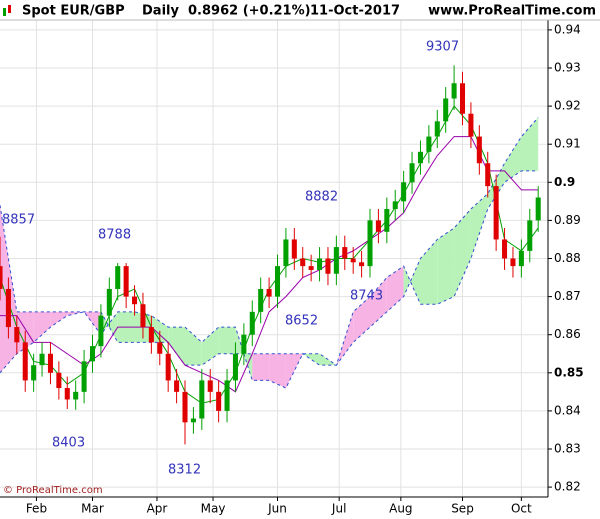 This screenshot has height=519, width=600. I want to click on annotation: 8857, so click(18, 220).